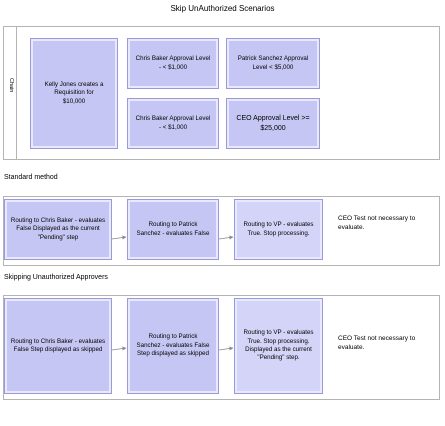 The width and height of the screenshot is (445, 426). Describe the element at coordinates (56, 277) in the screenshot. I see `skipping-method-heading: Skipping Unauthorized Approvers` at that location.